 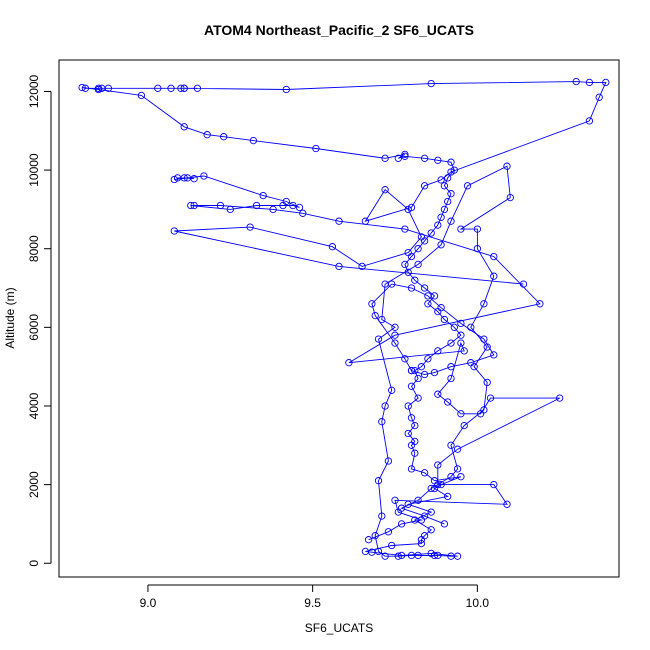 What do you see at coordinates (34, 91) in the screenshot?
I see `y-tick-label: 12000` at bounding box center [34, 91].